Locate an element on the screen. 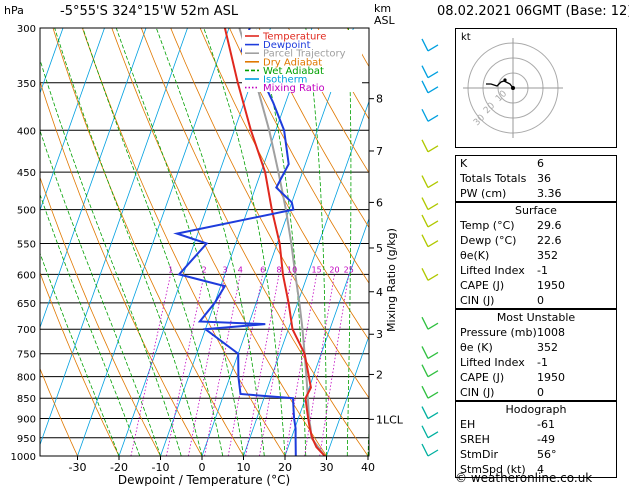  surface-row: CAPE (J) 1950 is located at coordinates (536, 285).